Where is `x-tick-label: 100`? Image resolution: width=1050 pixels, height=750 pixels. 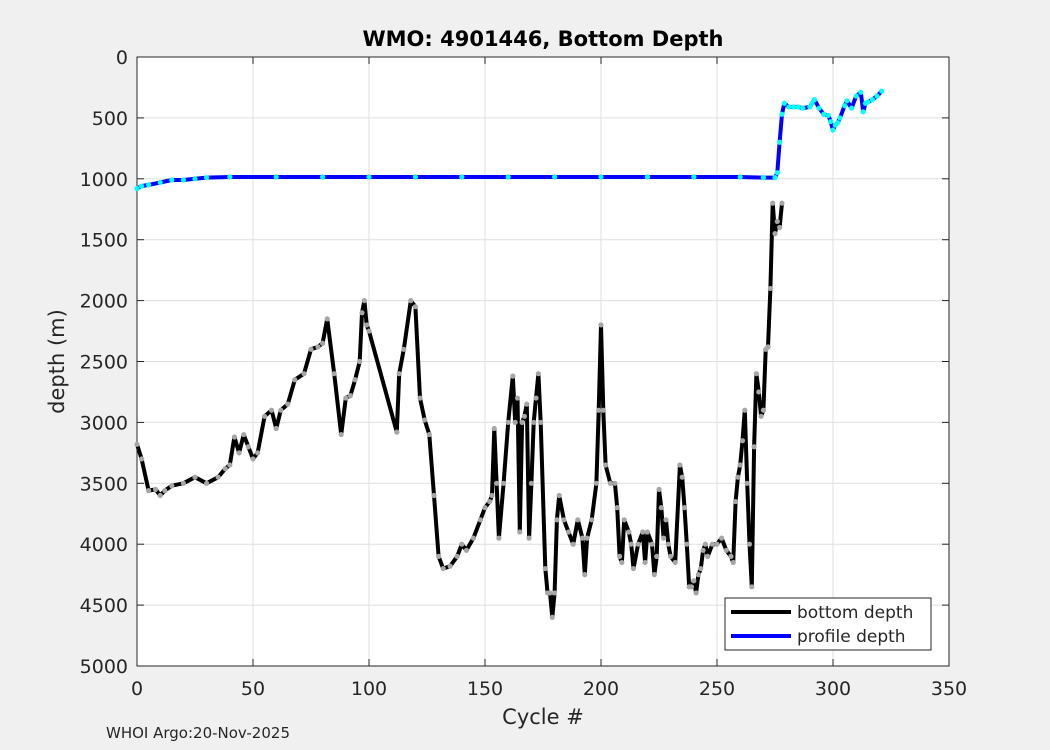 x-tick-label: 100 is located at coordinates (369, 689).